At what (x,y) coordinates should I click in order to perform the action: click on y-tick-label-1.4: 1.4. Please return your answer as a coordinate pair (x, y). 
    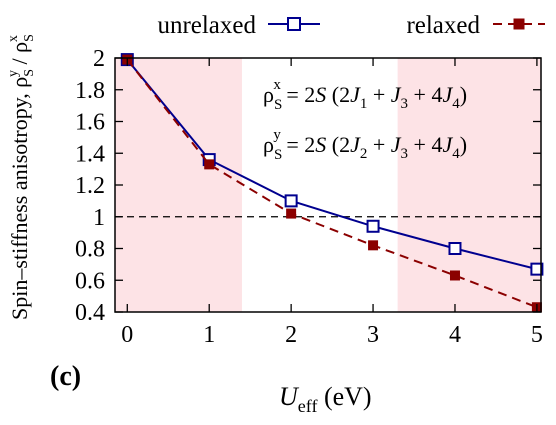
    Looking at the image, I should click on (90, 154).